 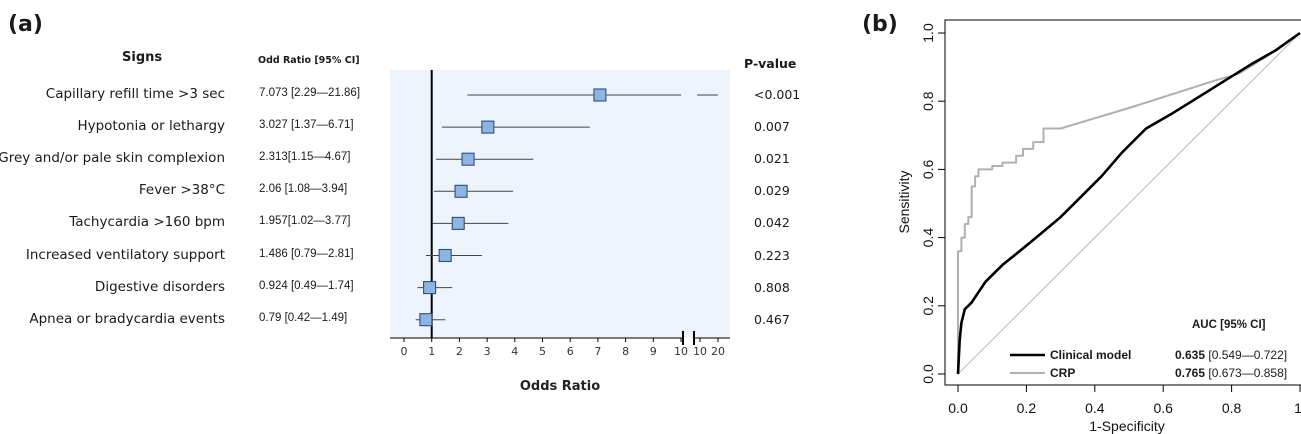 I want to click on roc-y-tick-label: 0.6, so click(x=928, y=169).